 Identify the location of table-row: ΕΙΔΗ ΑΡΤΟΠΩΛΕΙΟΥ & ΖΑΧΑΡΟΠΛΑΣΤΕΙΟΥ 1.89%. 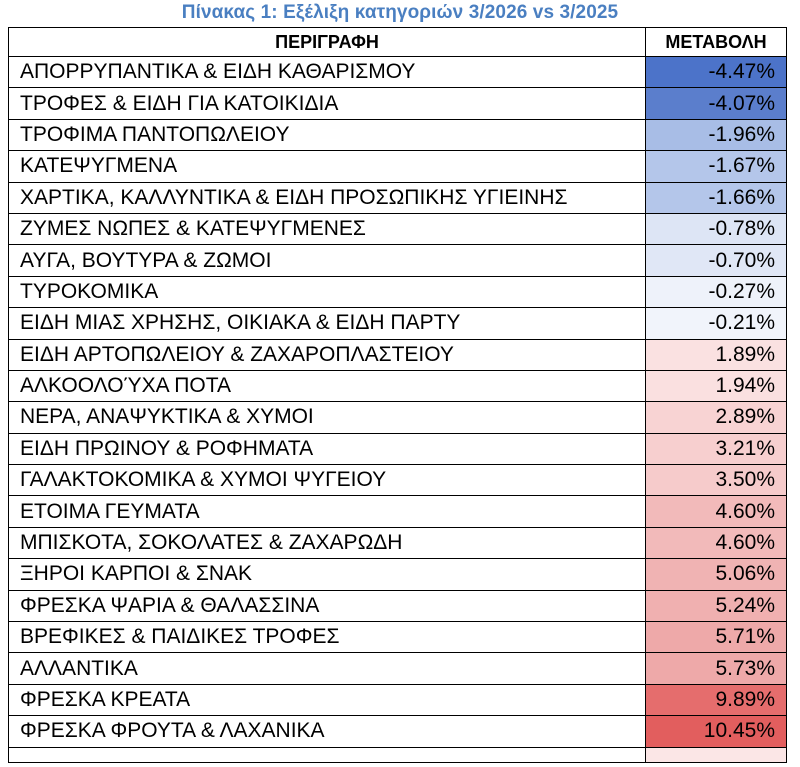
(397, 354).